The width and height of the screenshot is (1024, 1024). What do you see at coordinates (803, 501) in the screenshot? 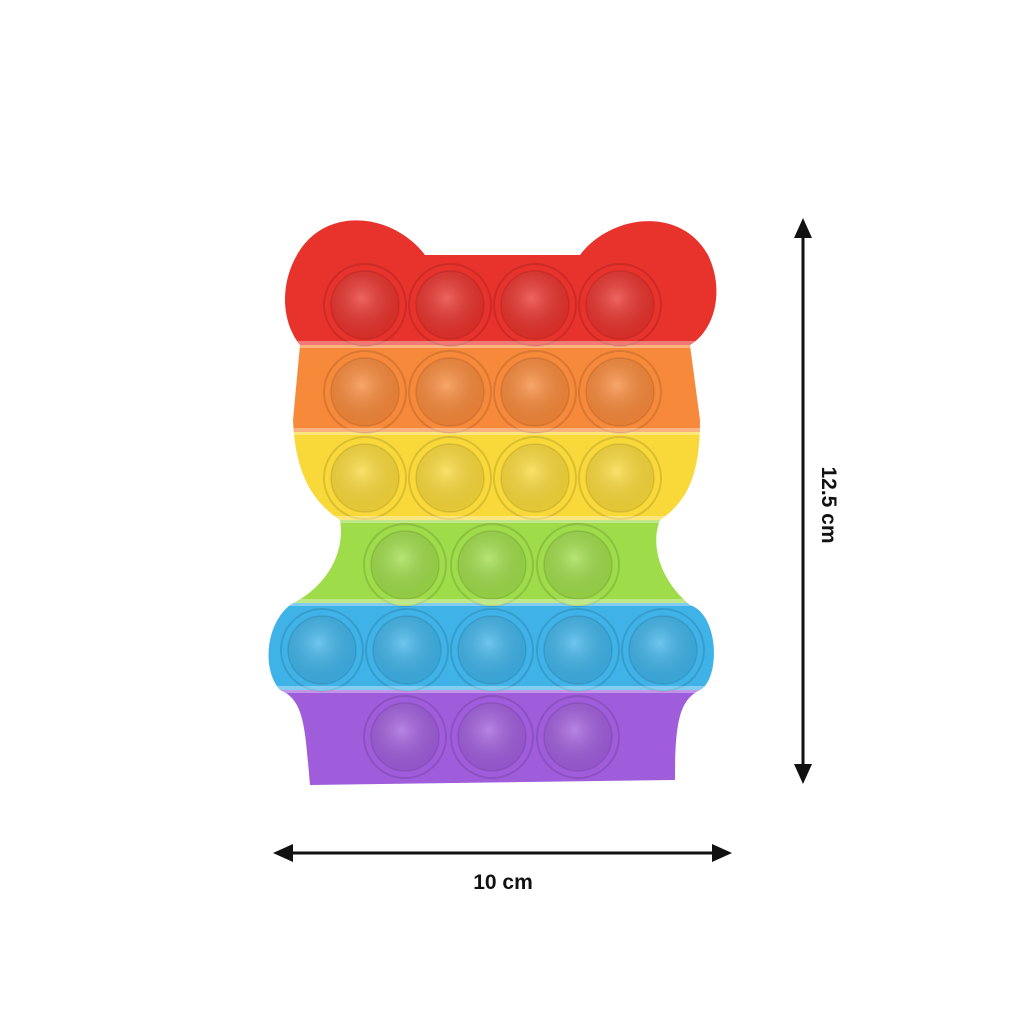
I see `height-dimension-arrow` at bounding box center [803, 501].